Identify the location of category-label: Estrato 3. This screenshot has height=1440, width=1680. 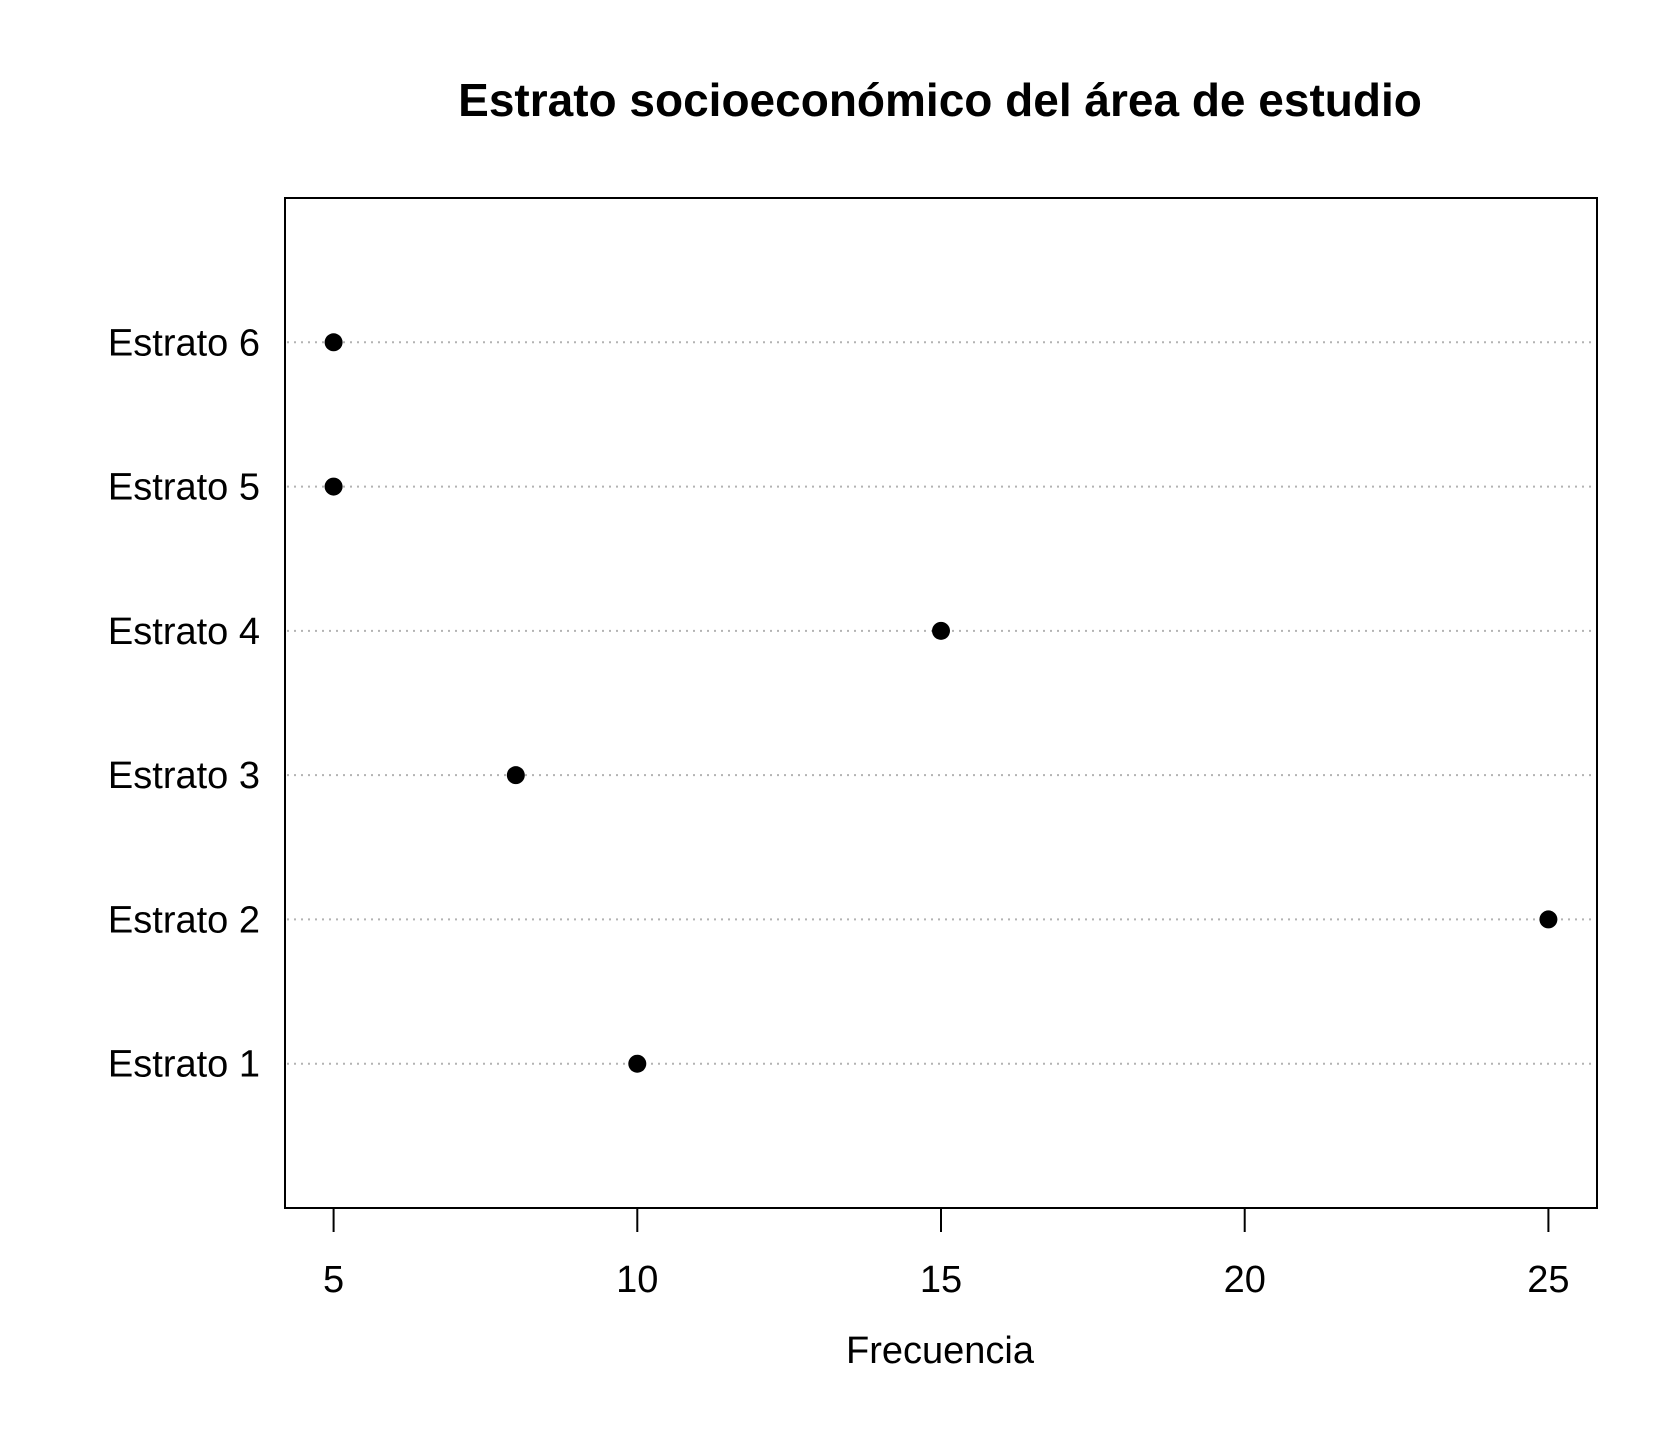
(184, 776).